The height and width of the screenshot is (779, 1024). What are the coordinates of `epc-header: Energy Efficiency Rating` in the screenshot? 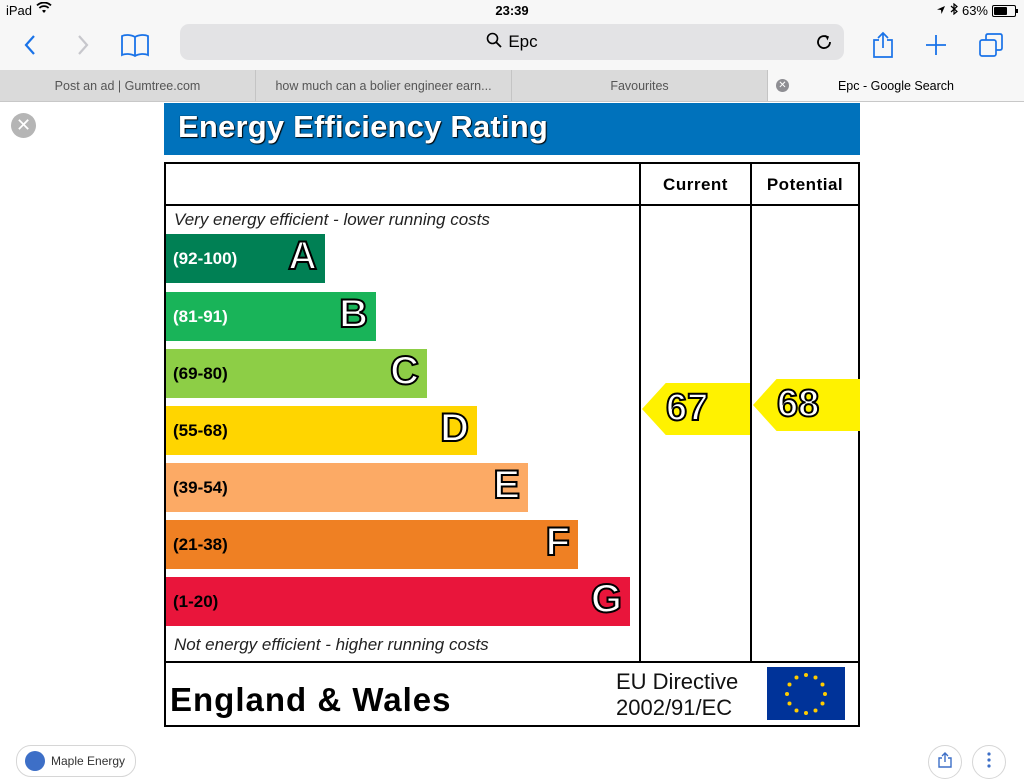 It's located at (512, 129).